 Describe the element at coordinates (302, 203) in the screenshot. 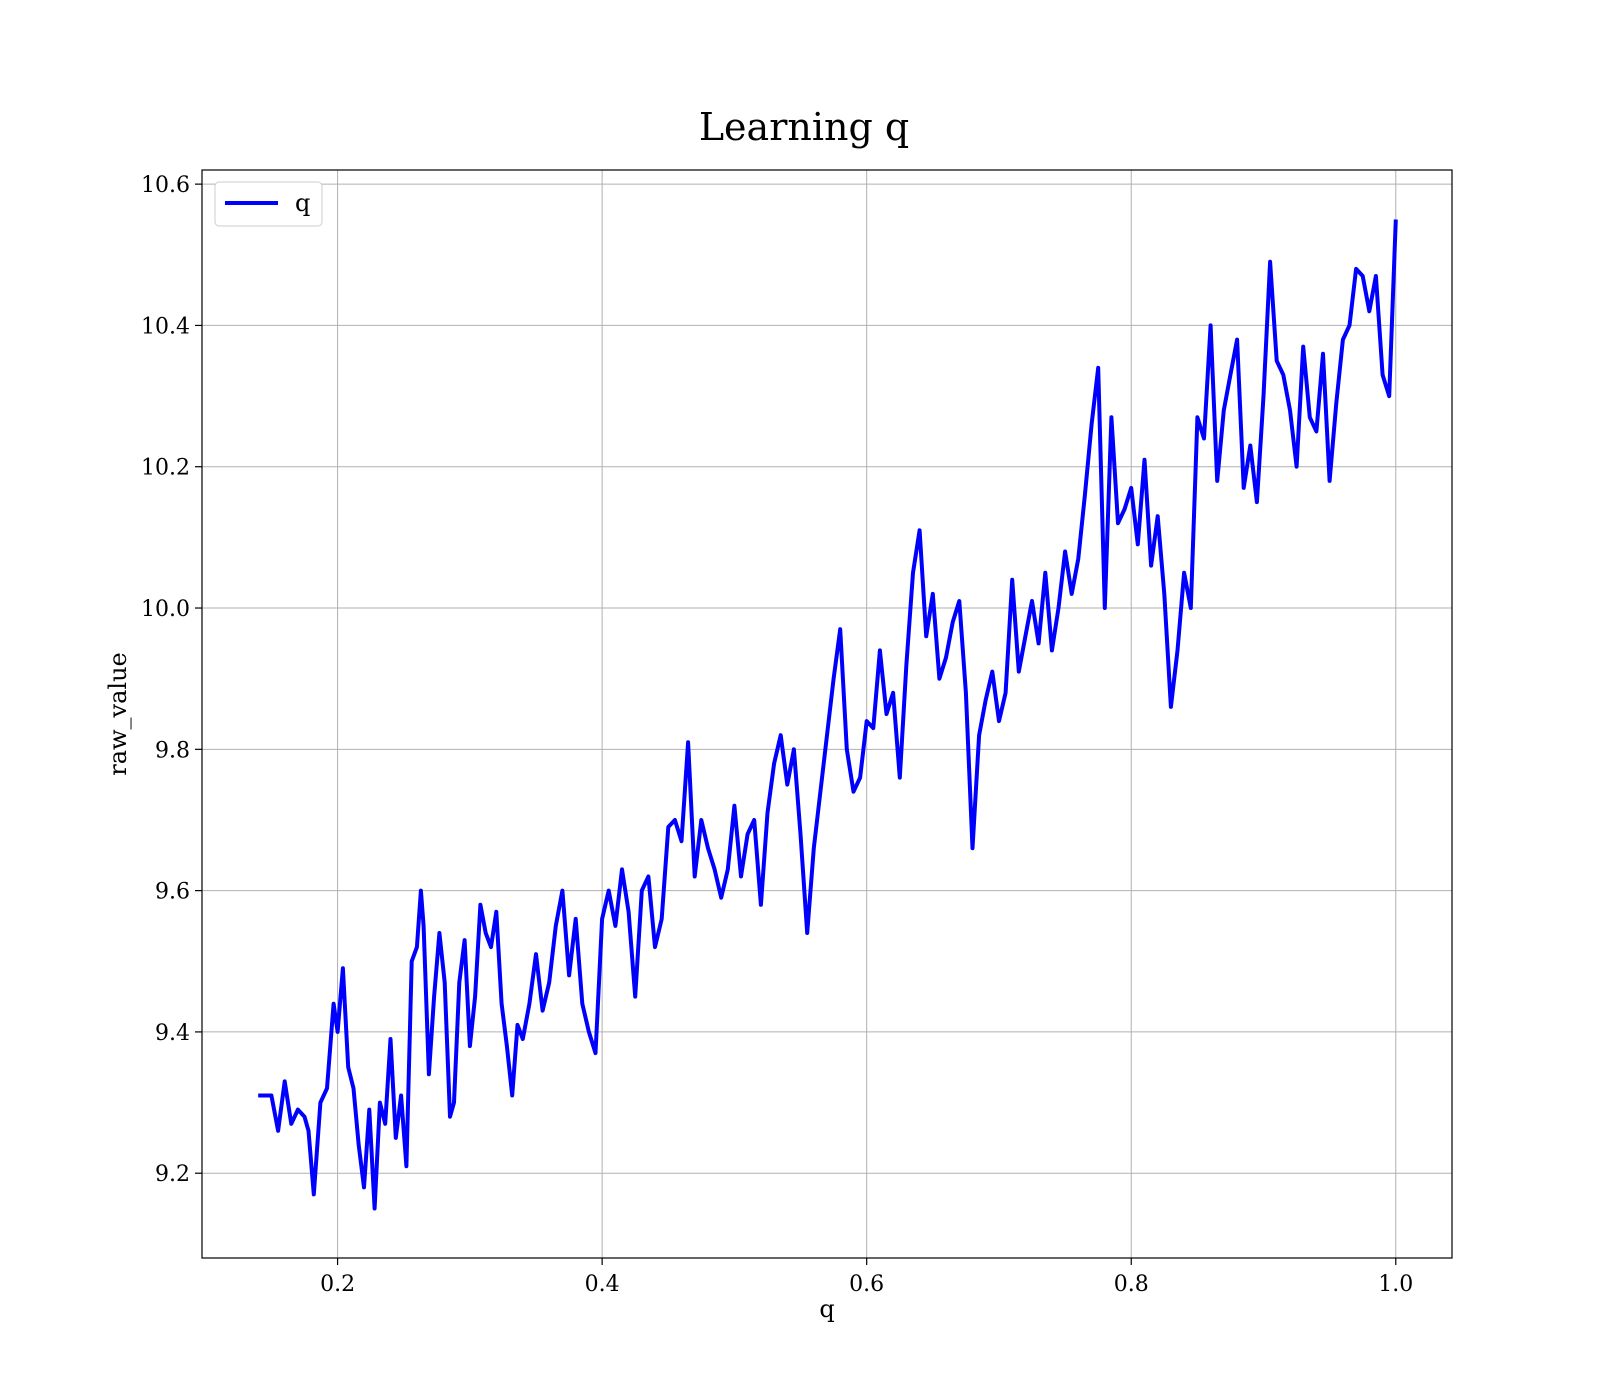

I see `legend-label-q: q` at that location.